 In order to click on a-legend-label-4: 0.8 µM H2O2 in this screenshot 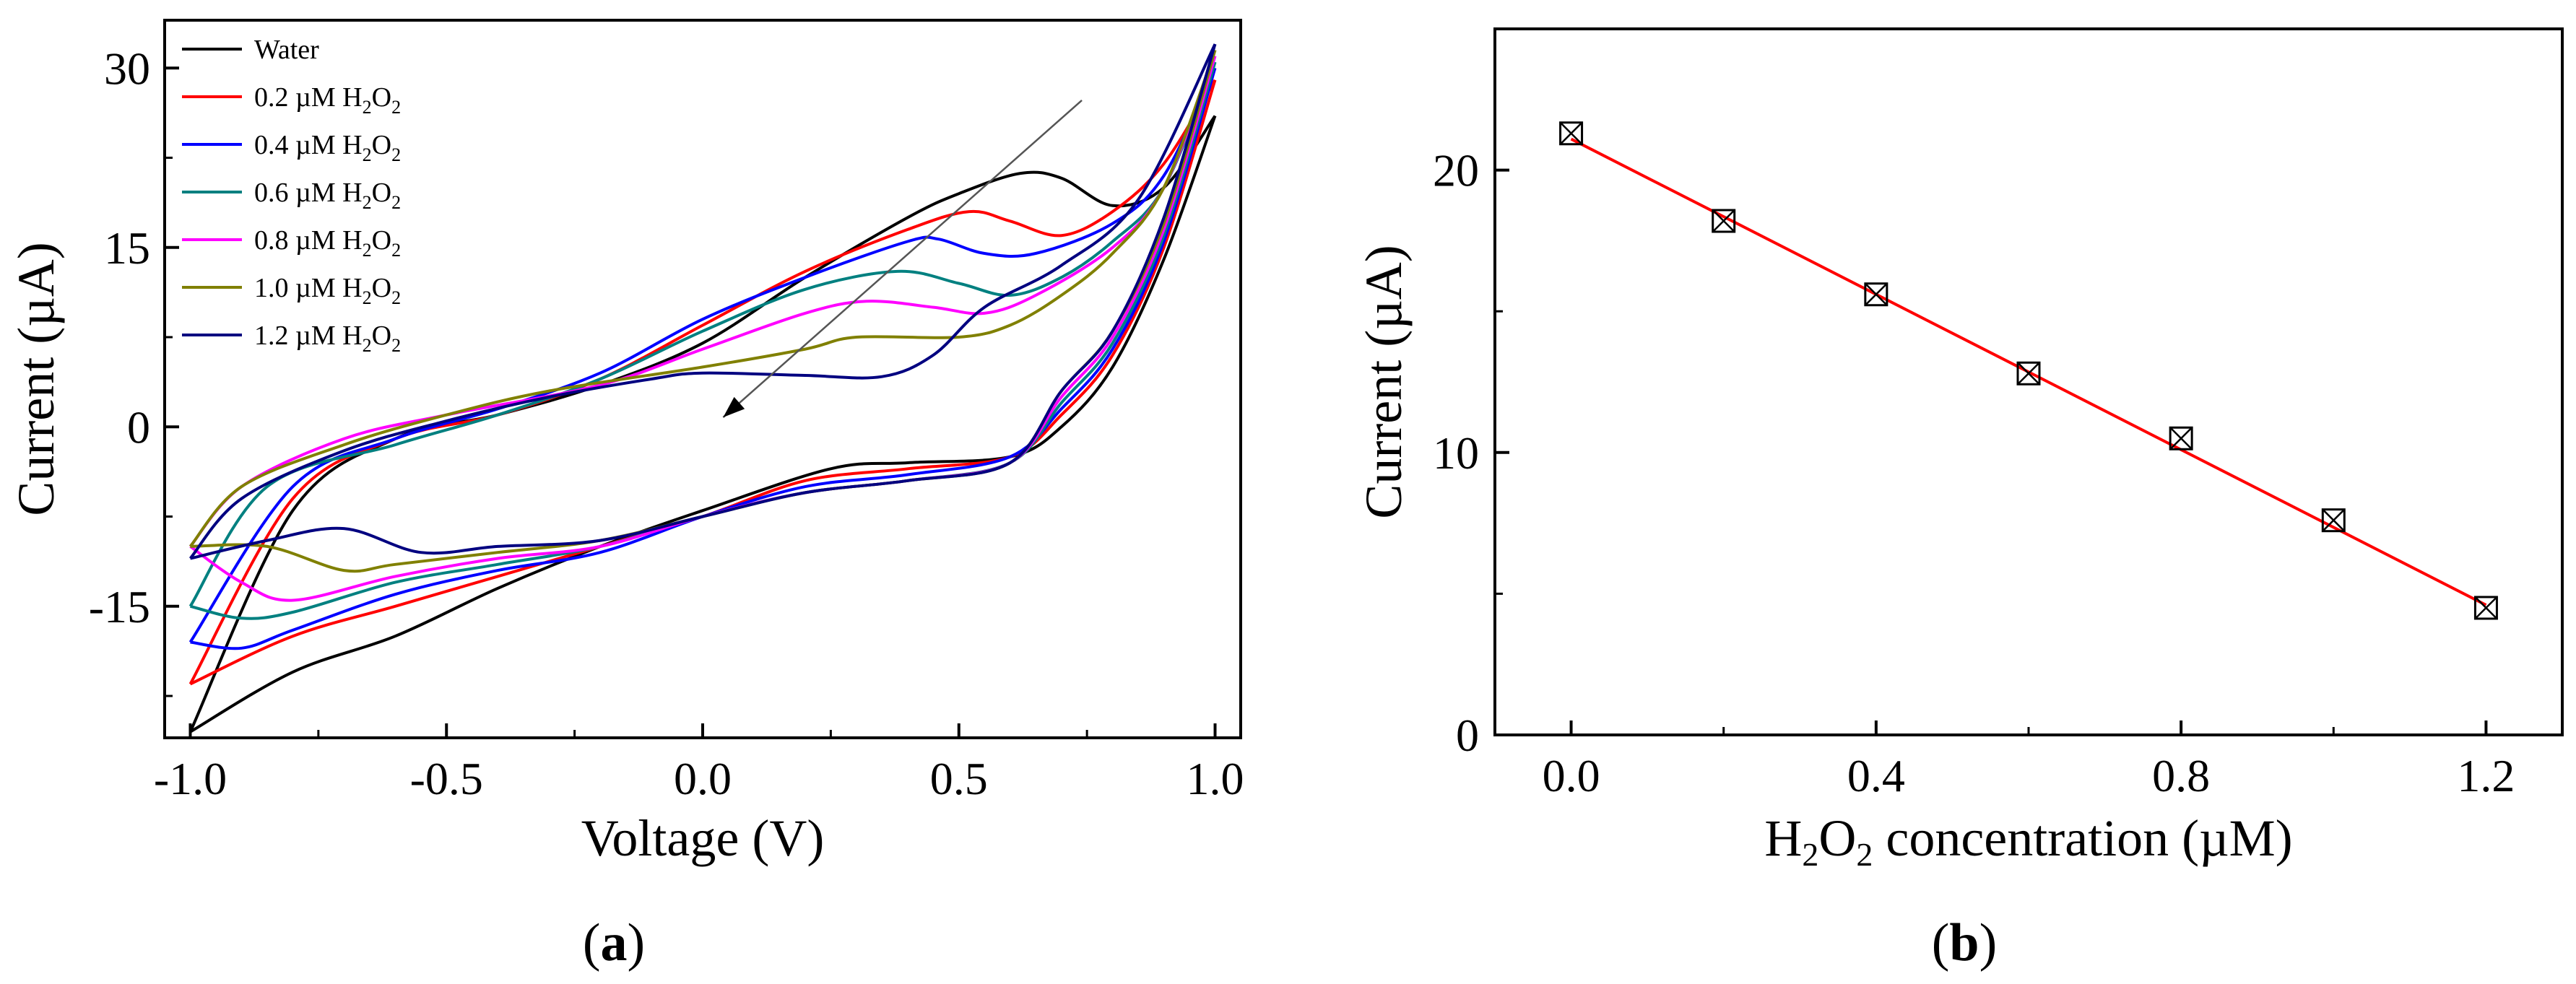, I will do `click(327, 243)`.